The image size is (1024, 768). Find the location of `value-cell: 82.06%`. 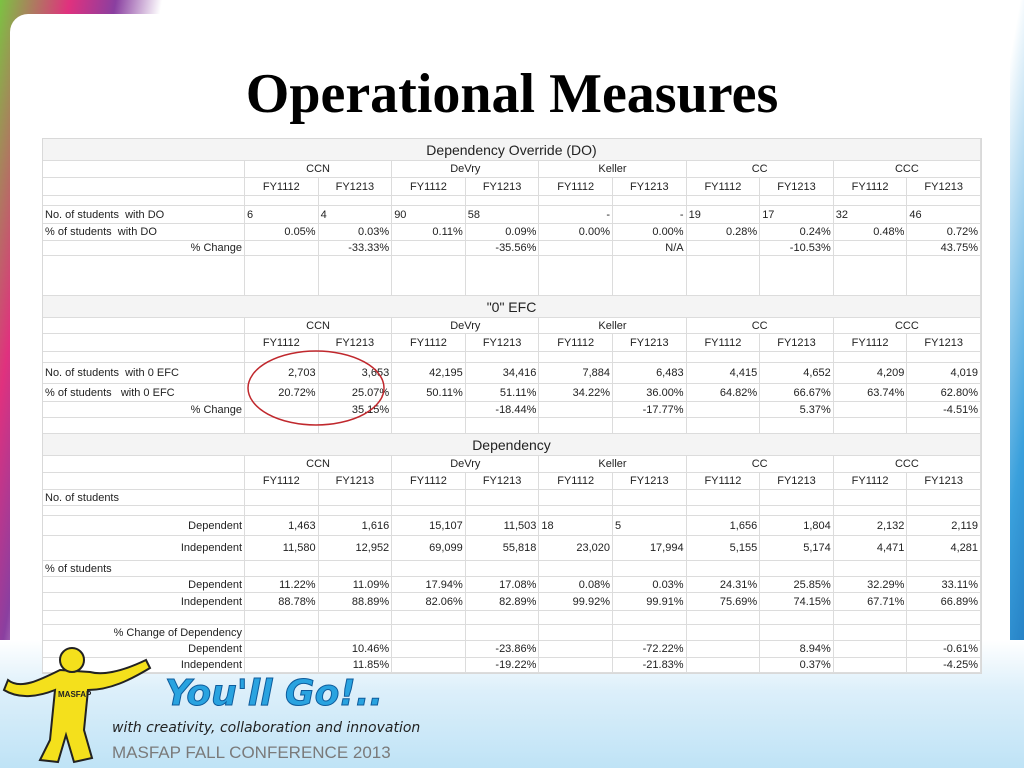

value-cell: 82.06% is located at coordinates (429, 602).